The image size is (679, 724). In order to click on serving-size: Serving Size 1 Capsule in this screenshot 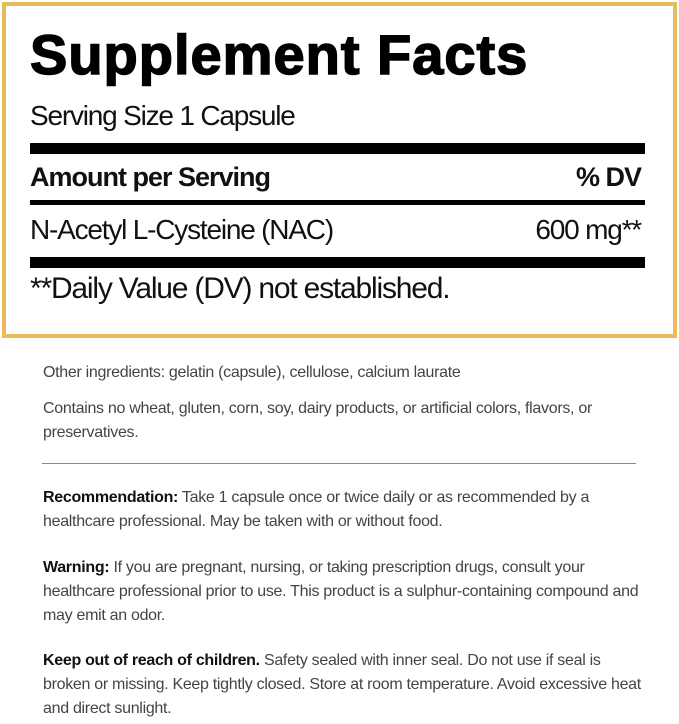, I will do `click(163, 115)`.